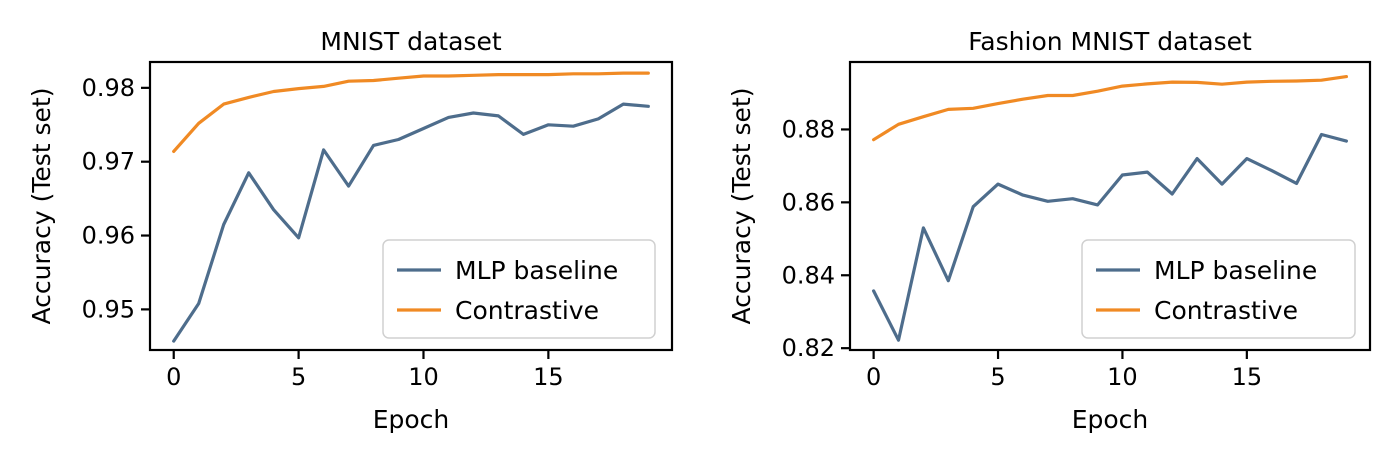 This screenshot has width=1400, height=467. Describe the element at coordinates (410, 41) in the screenshot. I see `chart-title: MNIST dataset` at that location.